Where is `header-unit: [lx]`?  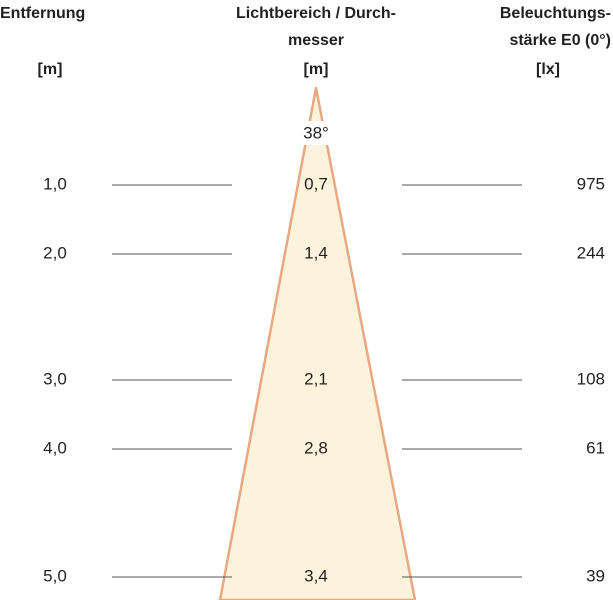 header-unit: [lx] is located at coordinates (548, 69).